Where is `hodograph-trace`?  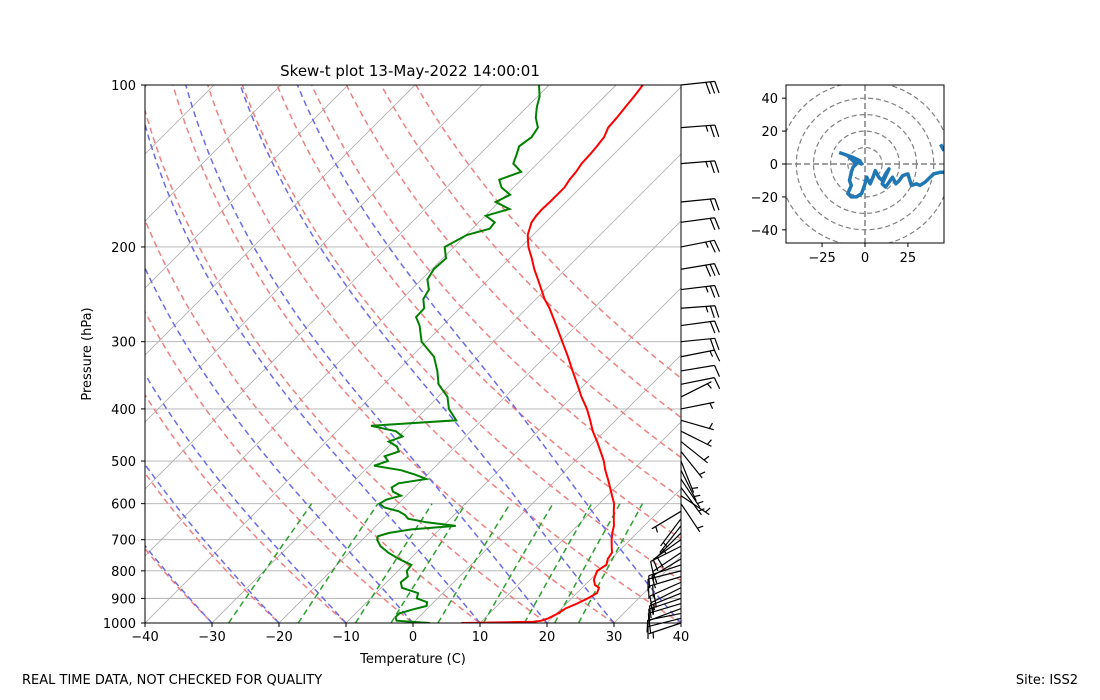 hodograph-trace is located at coordinates (891, 174).